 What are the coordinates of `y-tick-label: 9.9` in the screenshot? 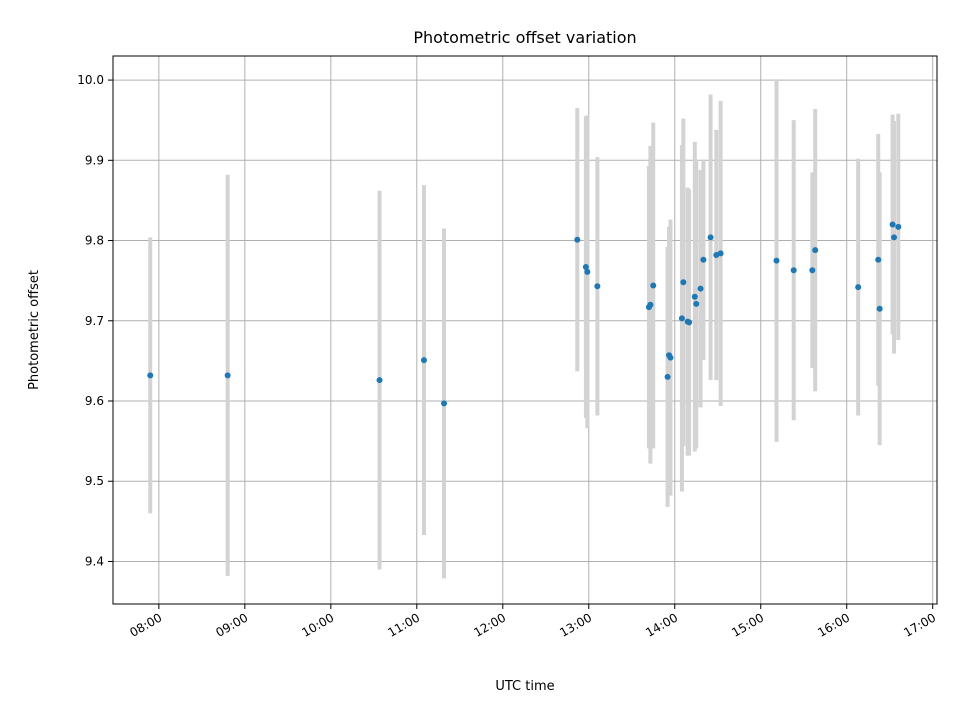 It's located at (94, 160).